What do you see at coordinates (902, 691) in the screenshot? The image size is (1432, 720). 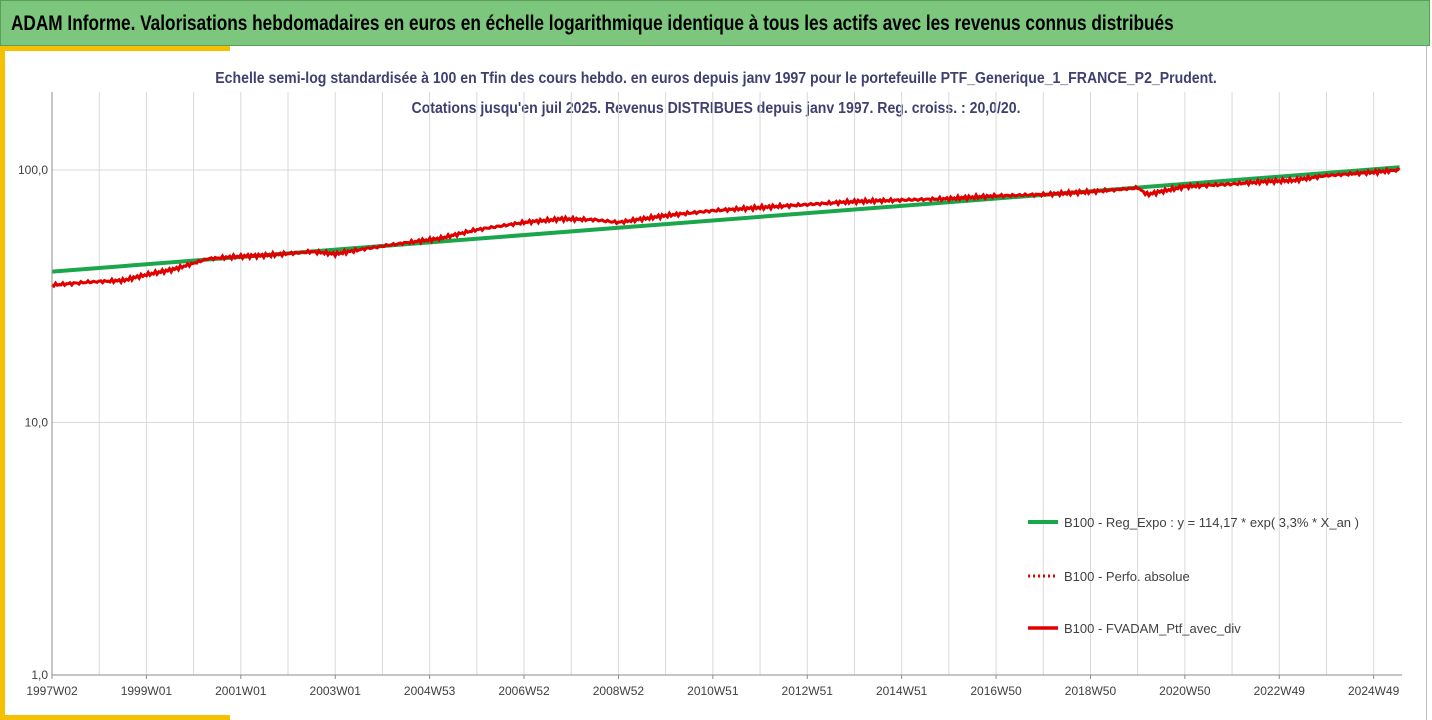 I see `x-tick-label: 2014W51` at bounding box center [902, 691].